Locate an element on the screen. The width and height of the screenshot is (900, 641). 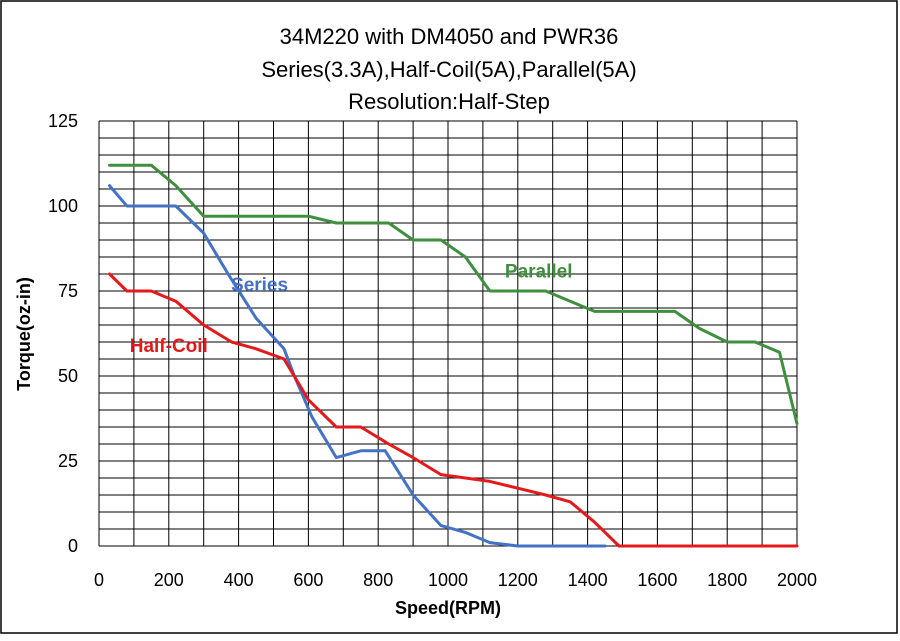
series-label-half-coil: Half-Coil is located at coordinates (169, 346).